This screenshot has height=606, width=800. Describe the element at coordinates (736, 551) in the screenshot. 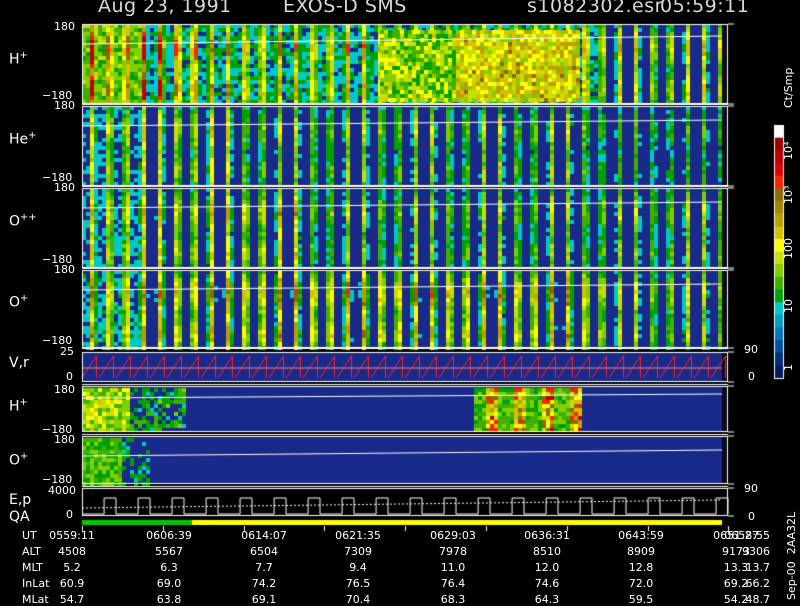

I see `table-cell: 9173` at that location.